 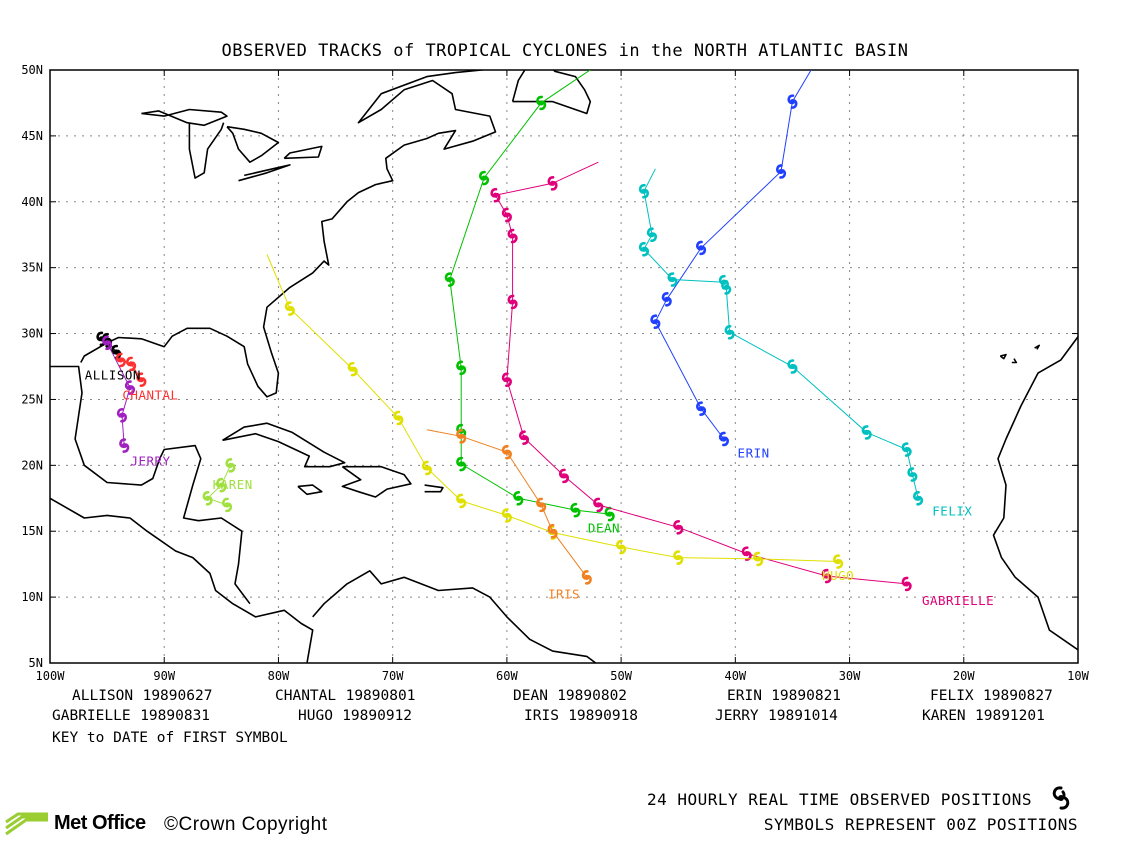 I want to click on track-dean, so click(x=529, y=288).